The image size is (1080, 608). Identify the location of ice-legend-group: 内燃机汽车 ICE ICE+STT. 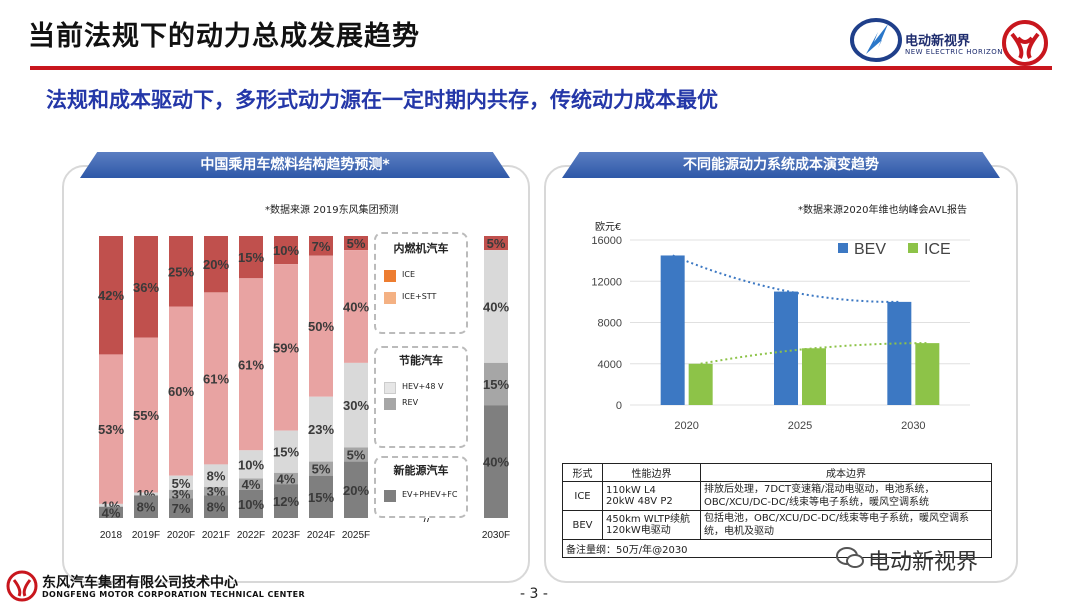
(421, 283).